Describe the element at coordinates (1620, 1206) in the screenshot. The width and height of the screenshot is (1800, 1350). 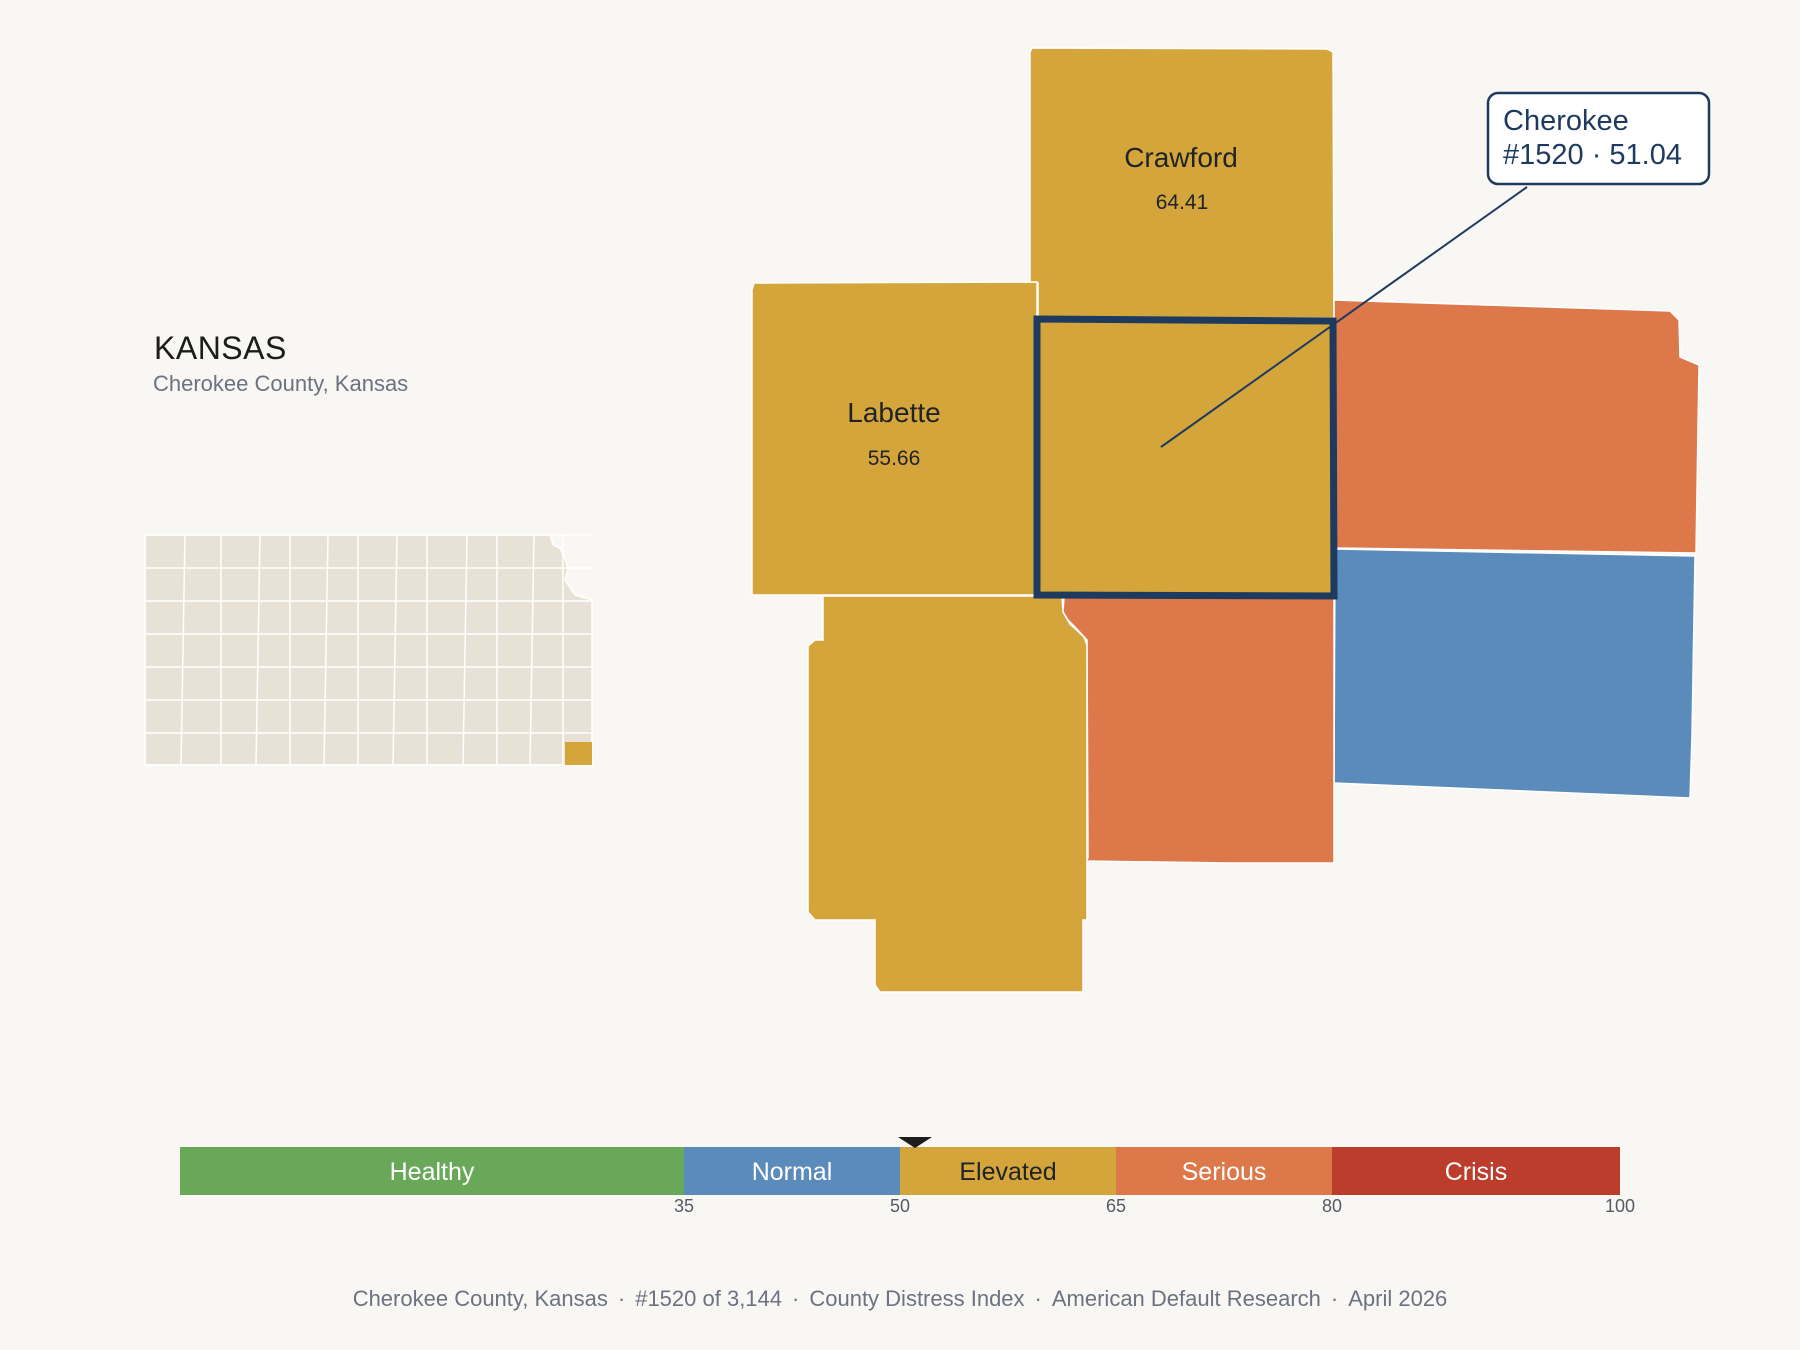
I see `legend-tick-label: 100` at that location.